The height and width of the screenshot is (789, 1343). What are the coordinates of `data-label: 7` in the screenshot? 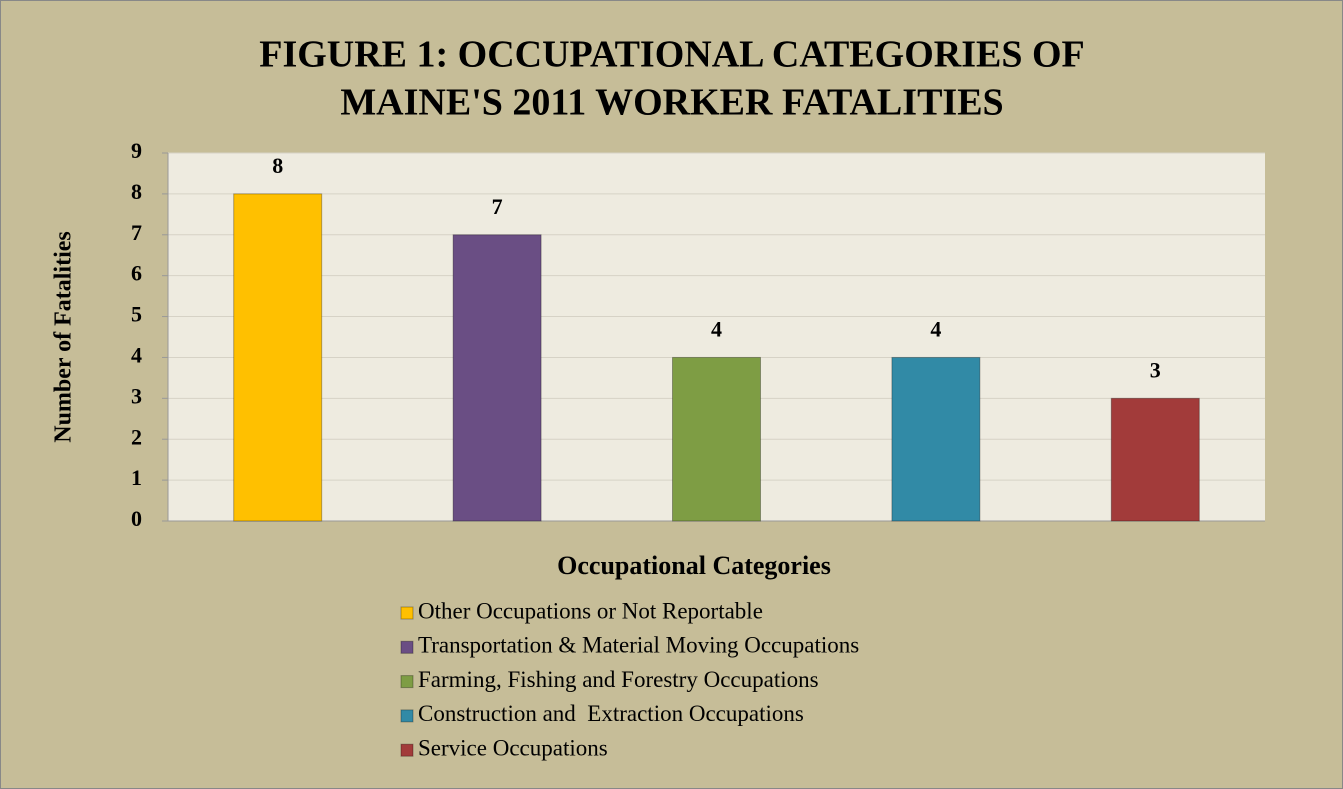 It's located at (497, 206).